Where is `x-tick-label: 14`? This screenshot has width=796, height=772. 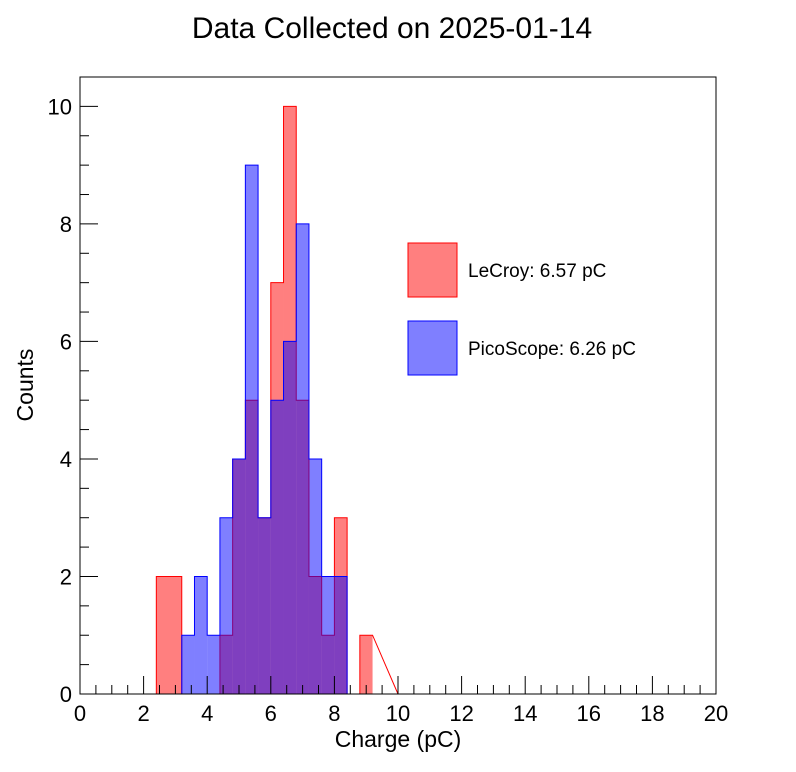 x-tick-label: 14 is located at coordinates (525, 713).